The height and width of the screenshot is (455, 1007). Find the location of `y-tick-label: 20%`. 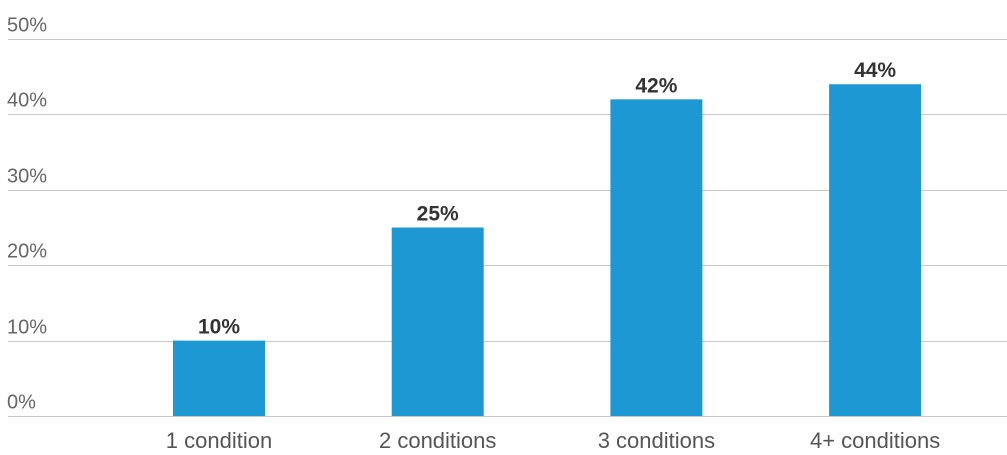

y-tick-label: 20% is located at coordinates (27, 252).